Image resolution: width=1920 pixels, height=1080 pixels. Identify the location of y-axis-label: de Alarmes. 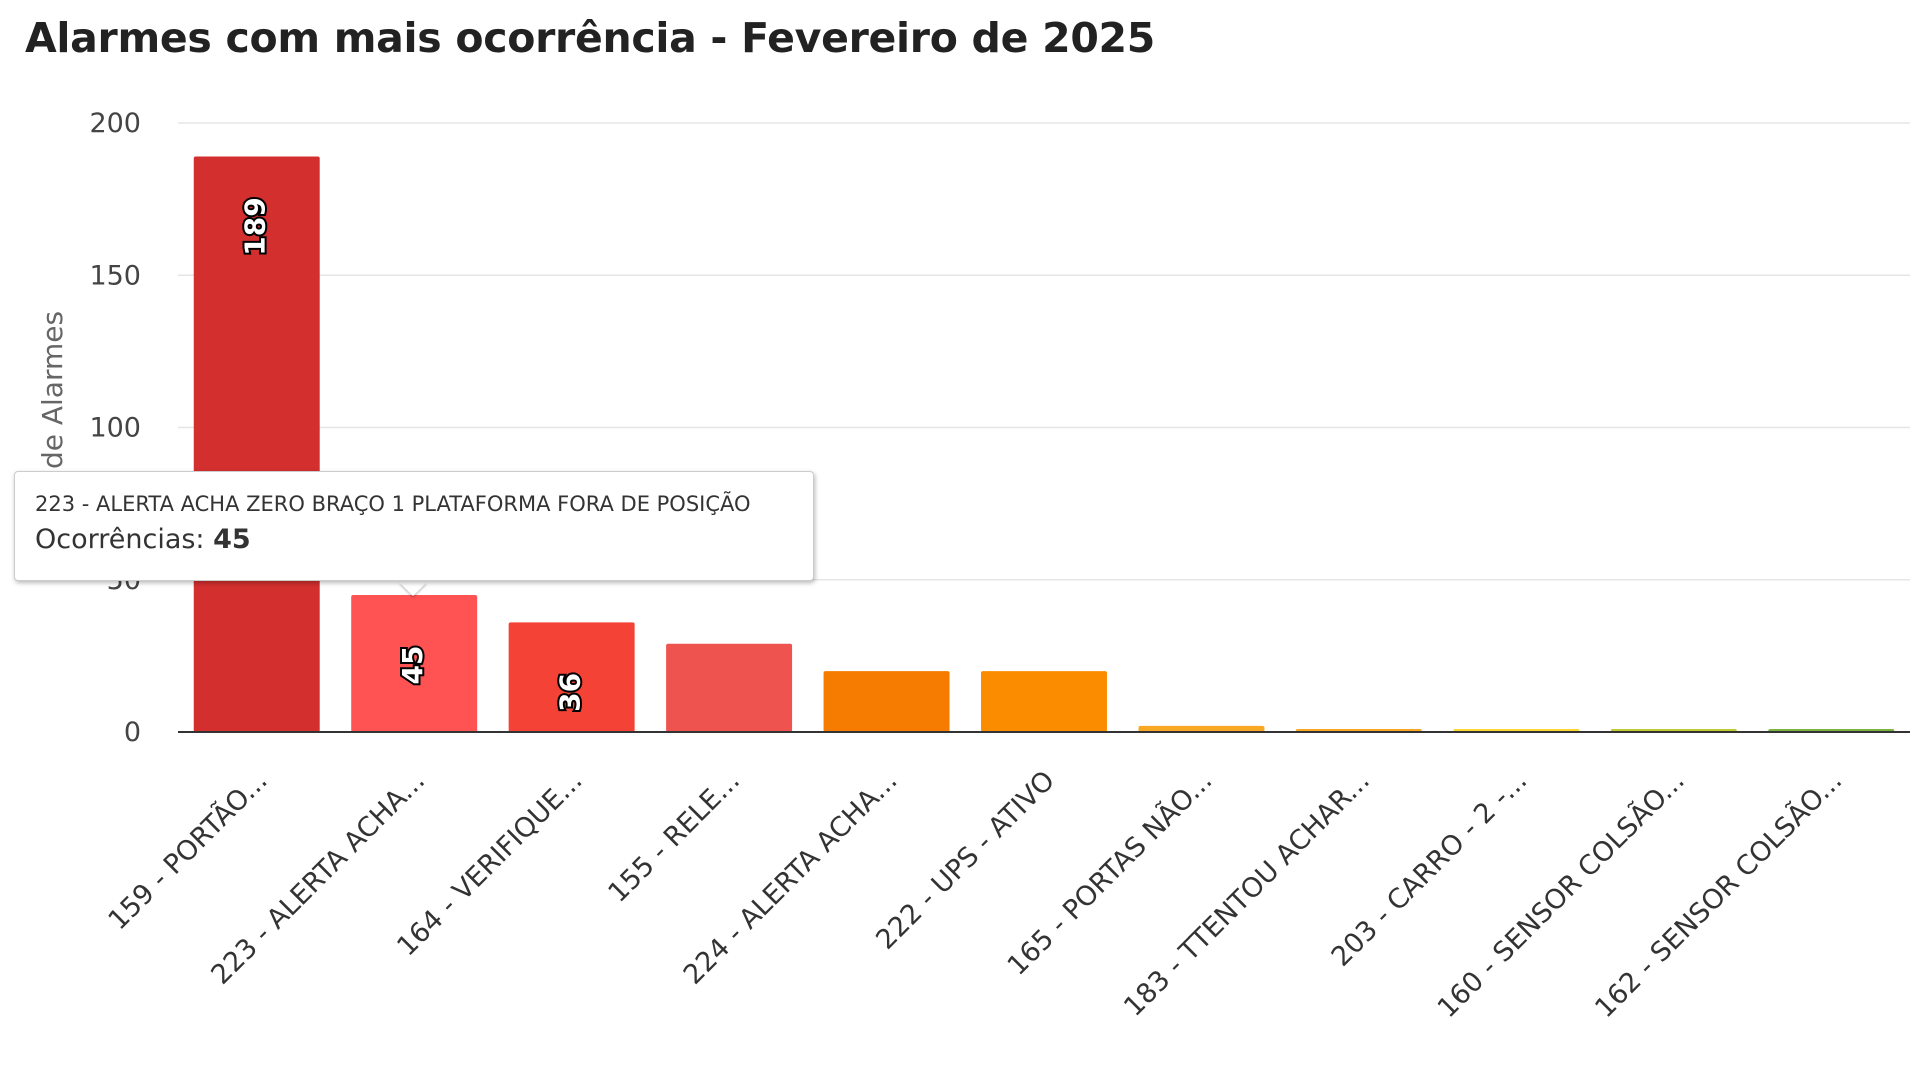
(52, 390).